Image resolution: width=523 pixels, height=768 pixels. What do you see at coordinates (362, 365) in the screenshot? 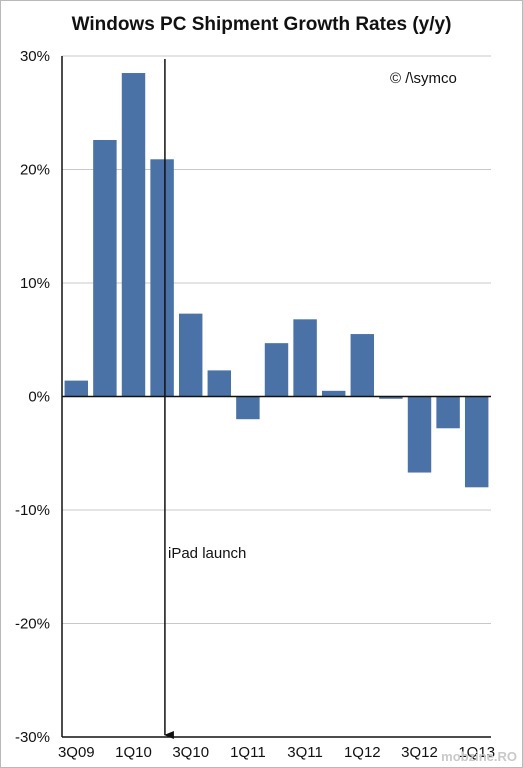
I see `bar-1Q12` at bounding box center [362, 365].